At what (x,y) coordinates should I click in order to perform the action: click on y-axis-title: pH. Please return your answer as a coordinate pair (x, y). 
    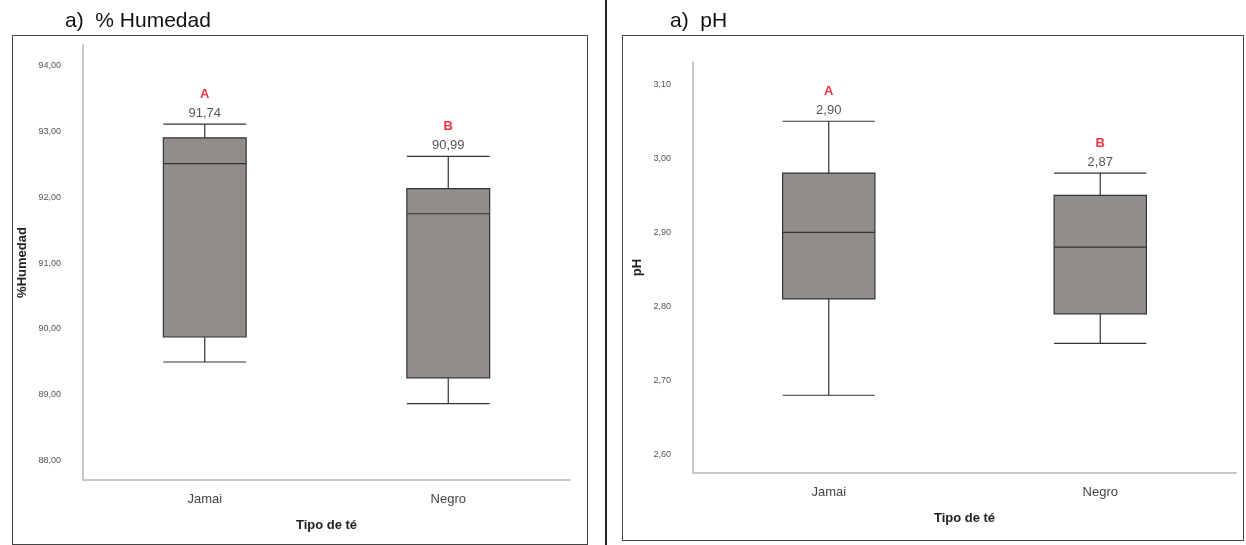
    Looking at the image, I should click on (636, 267).